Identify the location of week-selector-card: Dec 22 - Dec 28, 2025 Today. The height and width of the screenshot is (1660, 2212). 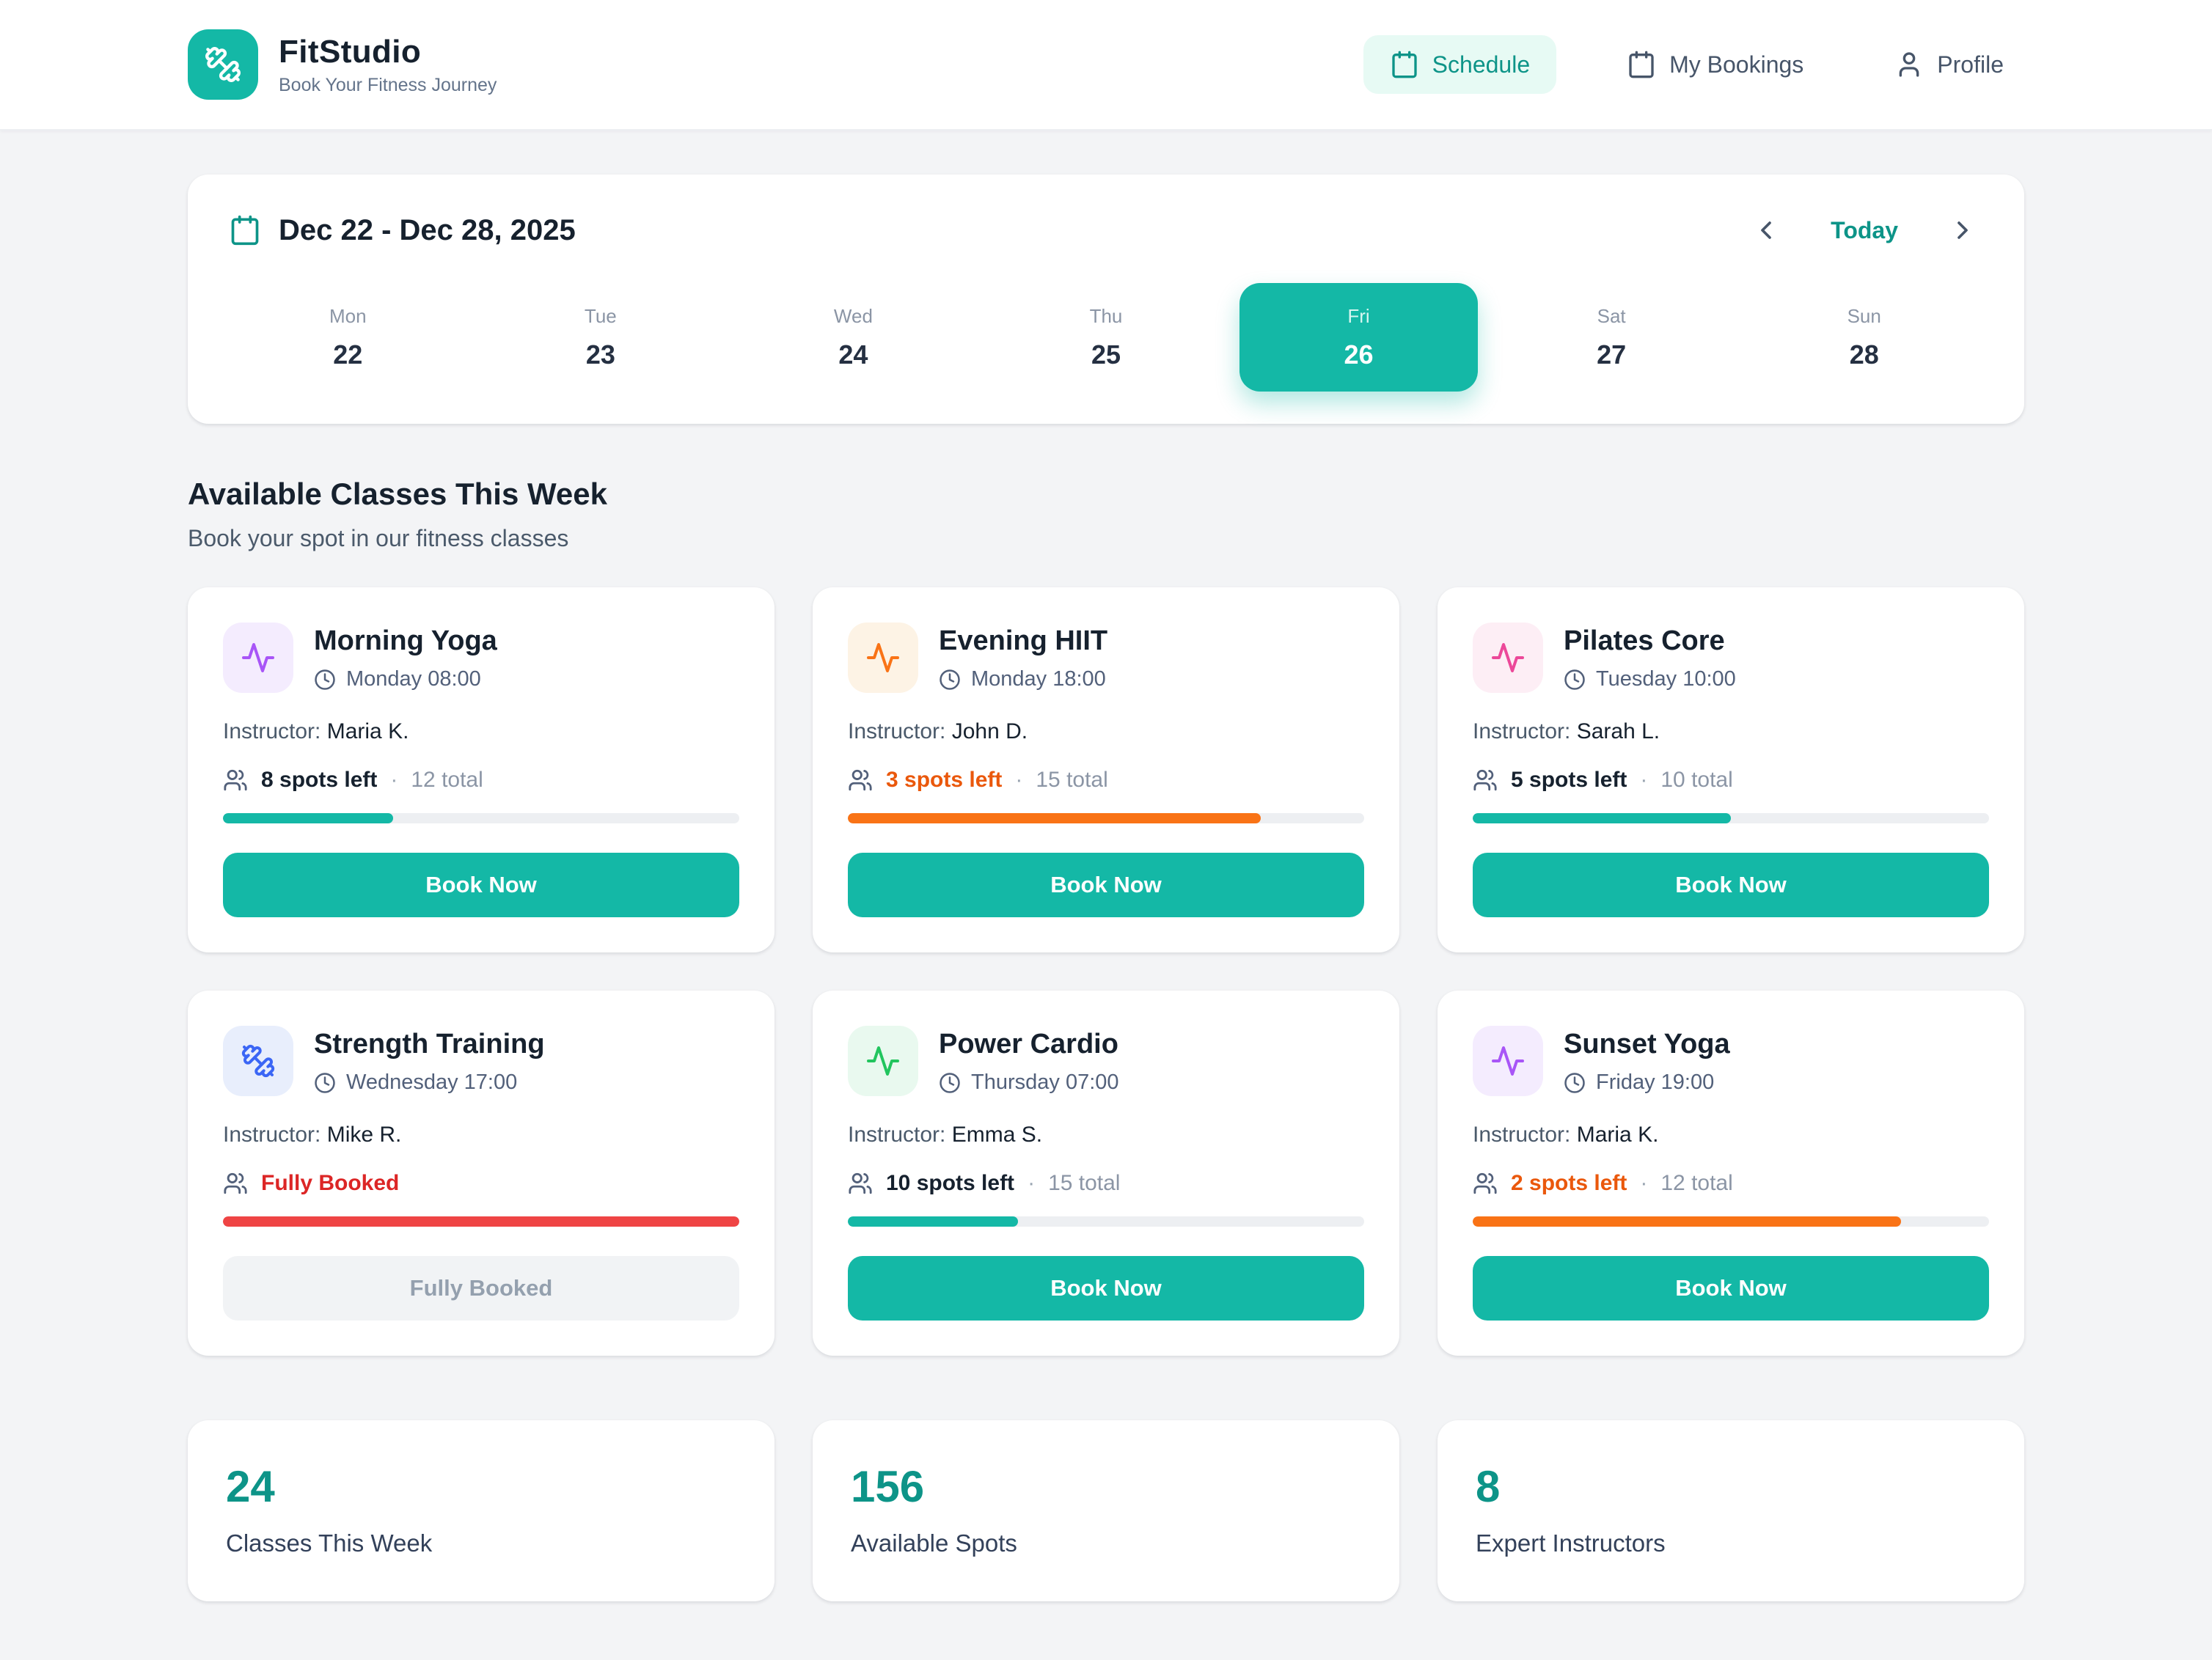
(1106, 299).